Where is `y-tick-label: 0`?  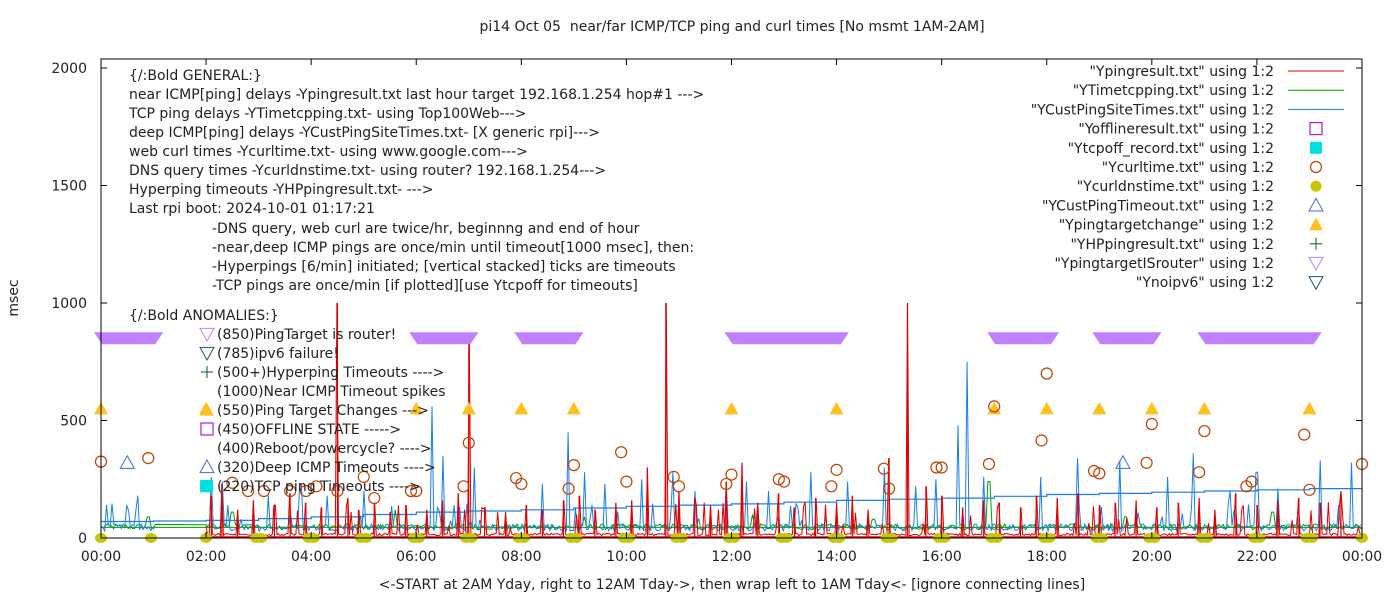
y-tick-label: 0 is located at coordinates (82, 539).